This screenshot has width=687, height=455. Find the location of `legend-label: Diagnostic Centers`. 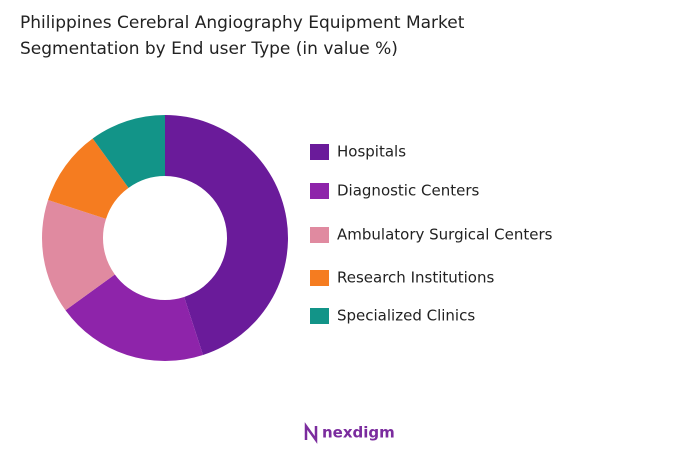

legend-label: Diagnostic Centers is located at coordinates (408, 191).